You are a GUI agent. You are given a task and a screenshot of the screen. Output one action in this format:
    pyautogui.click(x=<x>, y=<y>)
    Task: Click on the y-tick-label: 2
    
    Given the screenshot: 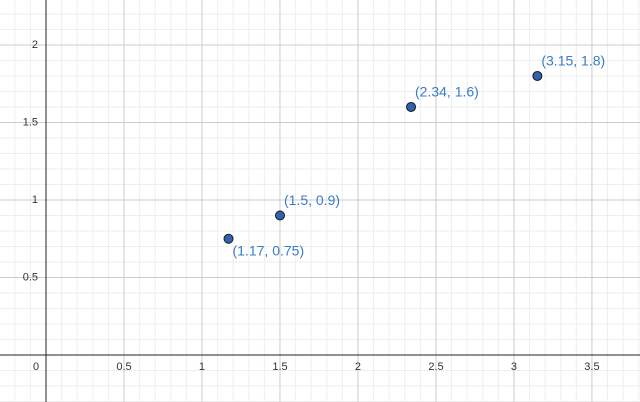 What is the action you would take?
    pyautogui.click(x=35, y=45)
    